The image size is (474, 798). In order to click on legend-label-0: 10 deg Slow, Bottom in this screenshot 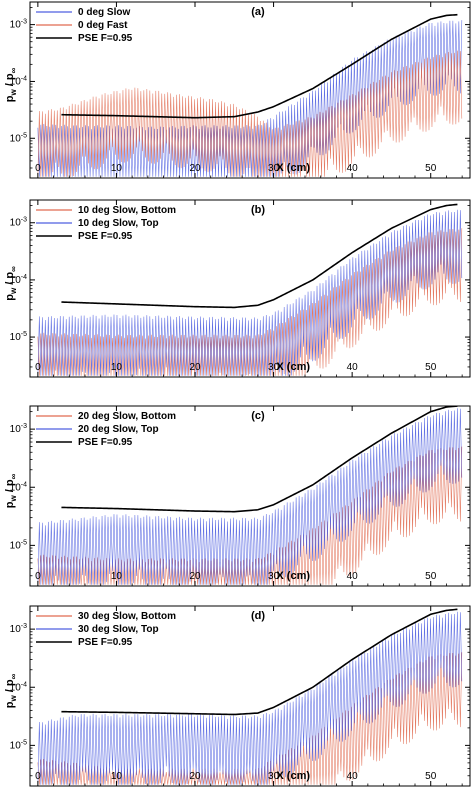, I will do `click(127, 210)`.